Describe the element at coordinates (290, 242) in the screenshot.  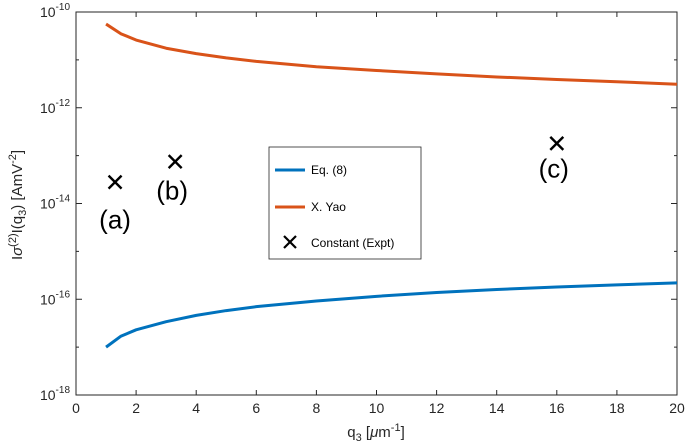
I see `legend-swatch-expt` at that location.